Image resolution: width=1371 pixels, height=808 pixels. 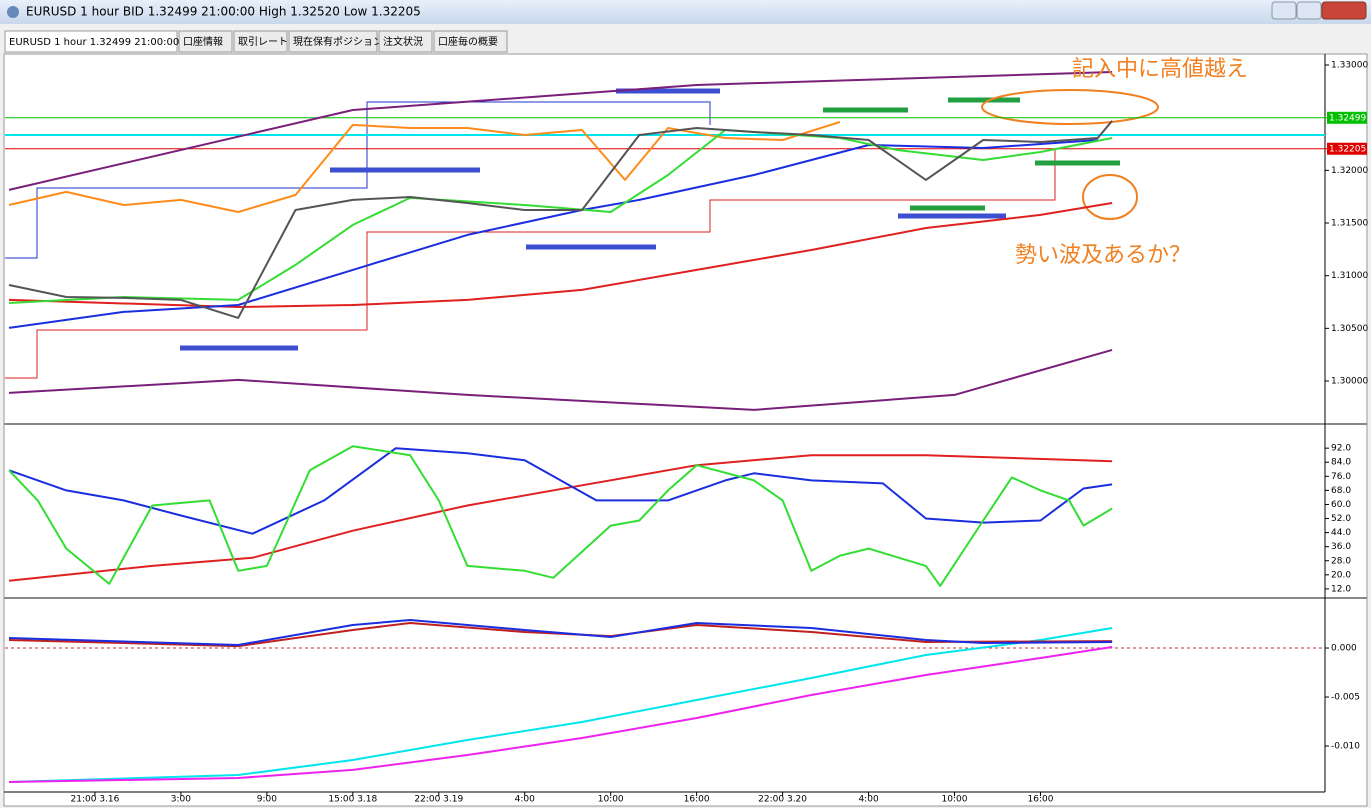 I want to click on y-tick-label: 68.0, so click(x=1341, y=491).